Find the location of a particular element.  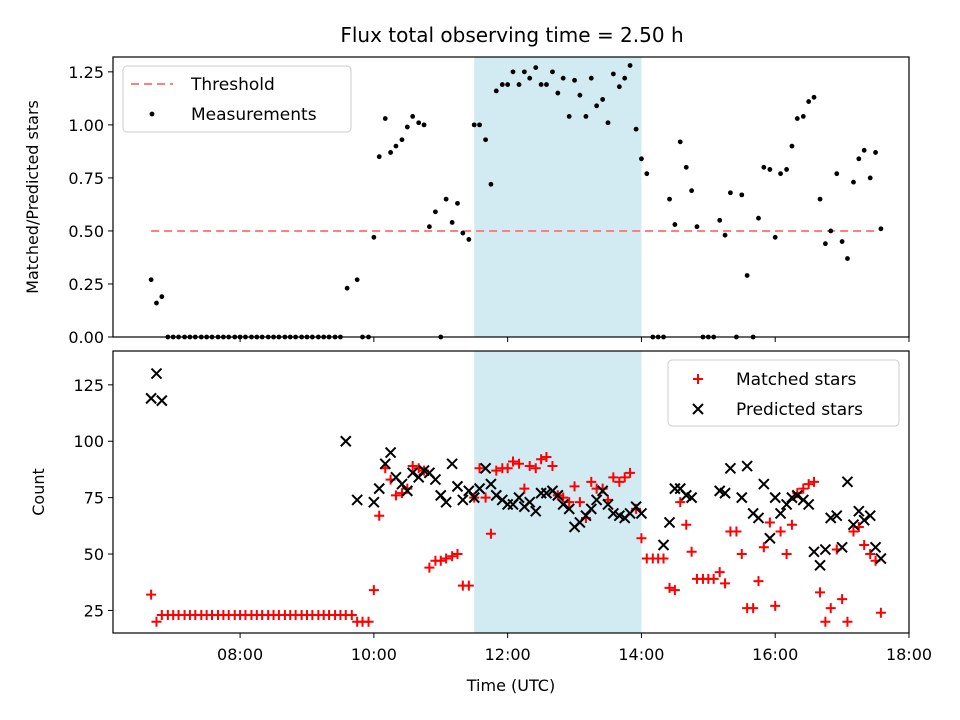

chart-title: Flux total observing time = 2.50 h is located at coordinates (511, 35).